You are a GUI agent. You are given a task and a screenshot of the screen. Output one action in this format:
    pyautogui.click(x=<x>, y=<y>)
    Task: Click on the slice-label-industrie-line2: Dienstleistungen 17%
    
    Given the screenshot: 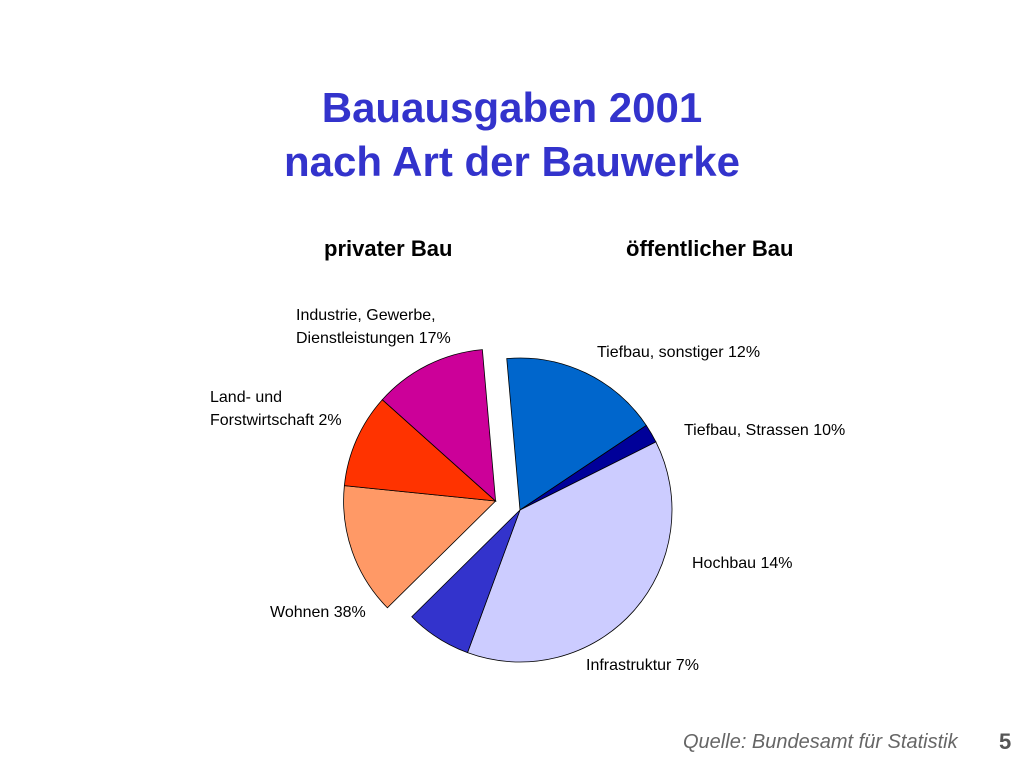 What is the action you would take?
    pyautogui.click(x=373, y=338)
    